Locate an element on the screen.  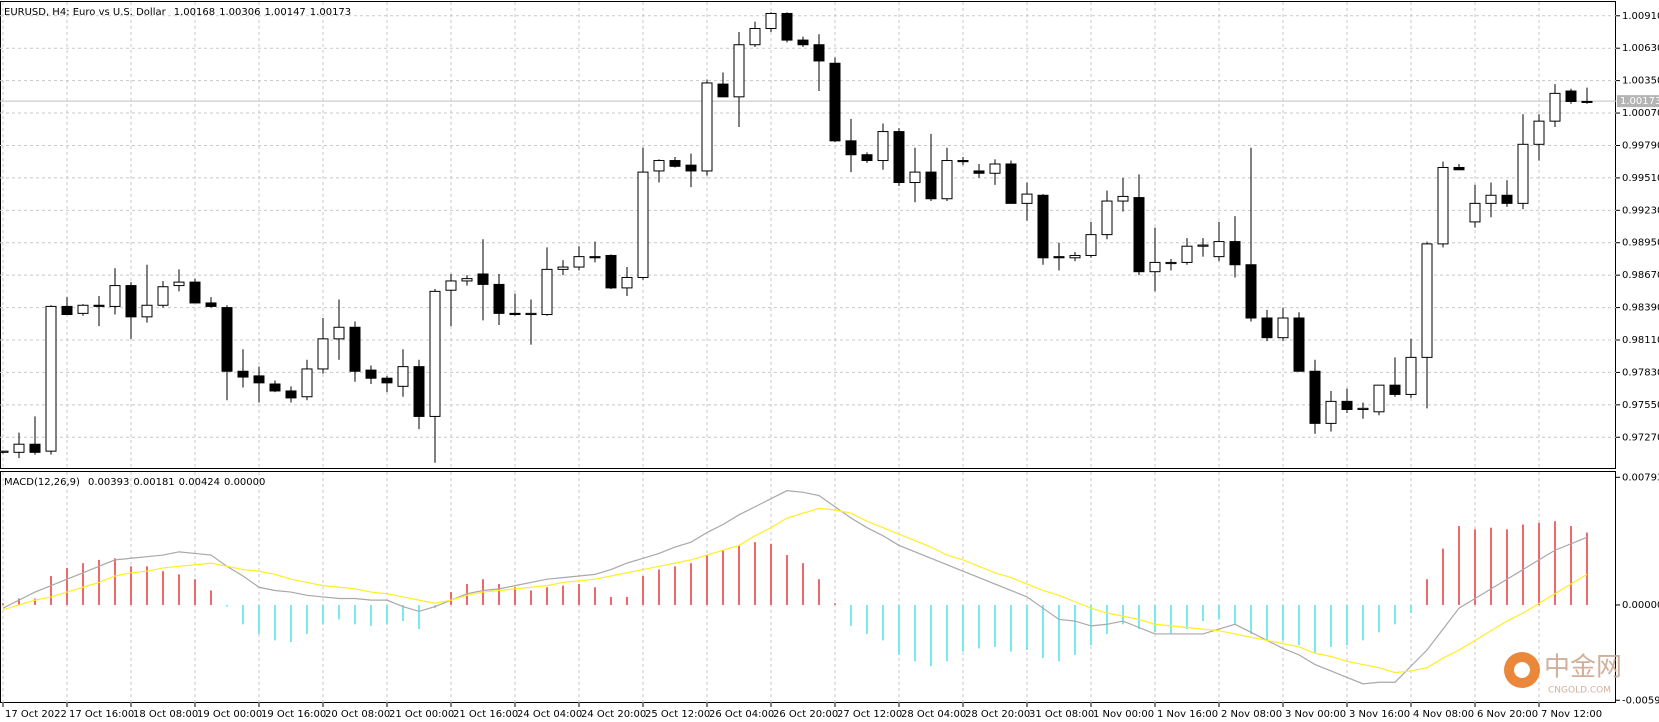
panel-title: EURUSD, H4: Euro vs U.S. Dollar is located at coordinates (85, 12).